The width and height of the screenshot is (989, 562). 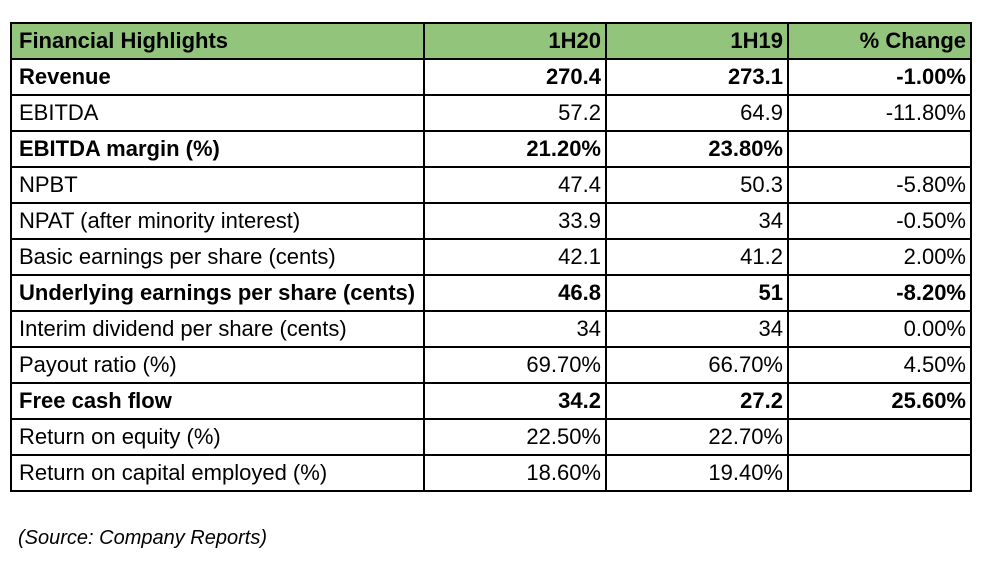 What do you see at coordinates (515, 185) in the screenshot?
I see `cell-1h20: 47.4` at bounding box center [515, 185].